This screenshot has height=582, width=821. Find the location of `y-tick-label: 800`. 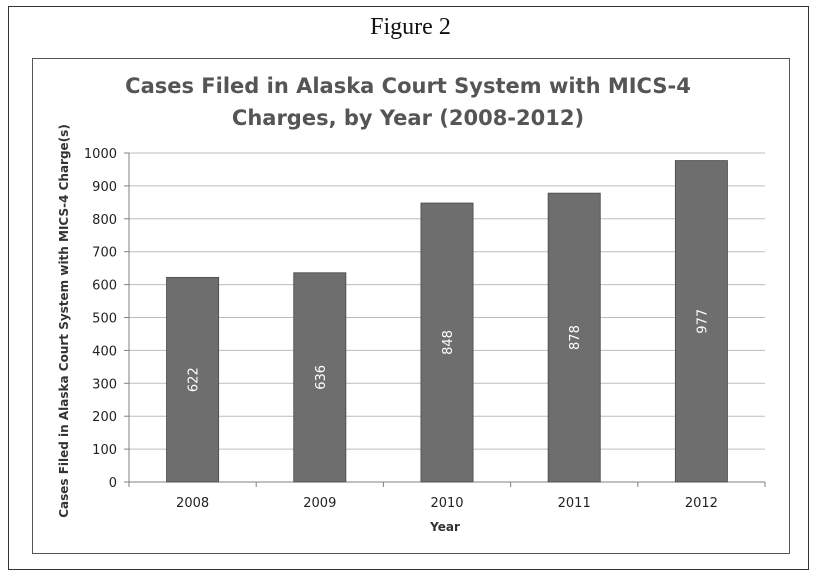

y-tick-label: 800 is located at coordinates (104, 220).